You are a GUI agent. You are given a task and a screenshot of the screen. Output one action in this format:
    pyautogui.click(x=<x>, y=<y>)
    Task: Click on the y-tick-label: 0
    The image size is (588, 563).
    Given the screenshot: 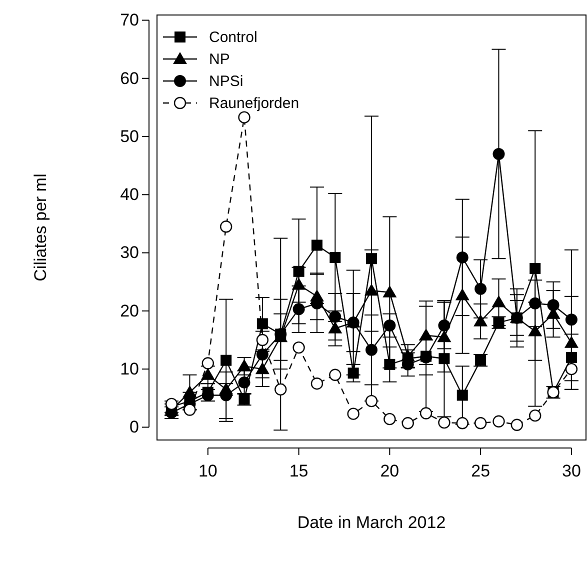 What is the action you would take?
    pyautogui.click(x=134, y=427)
    